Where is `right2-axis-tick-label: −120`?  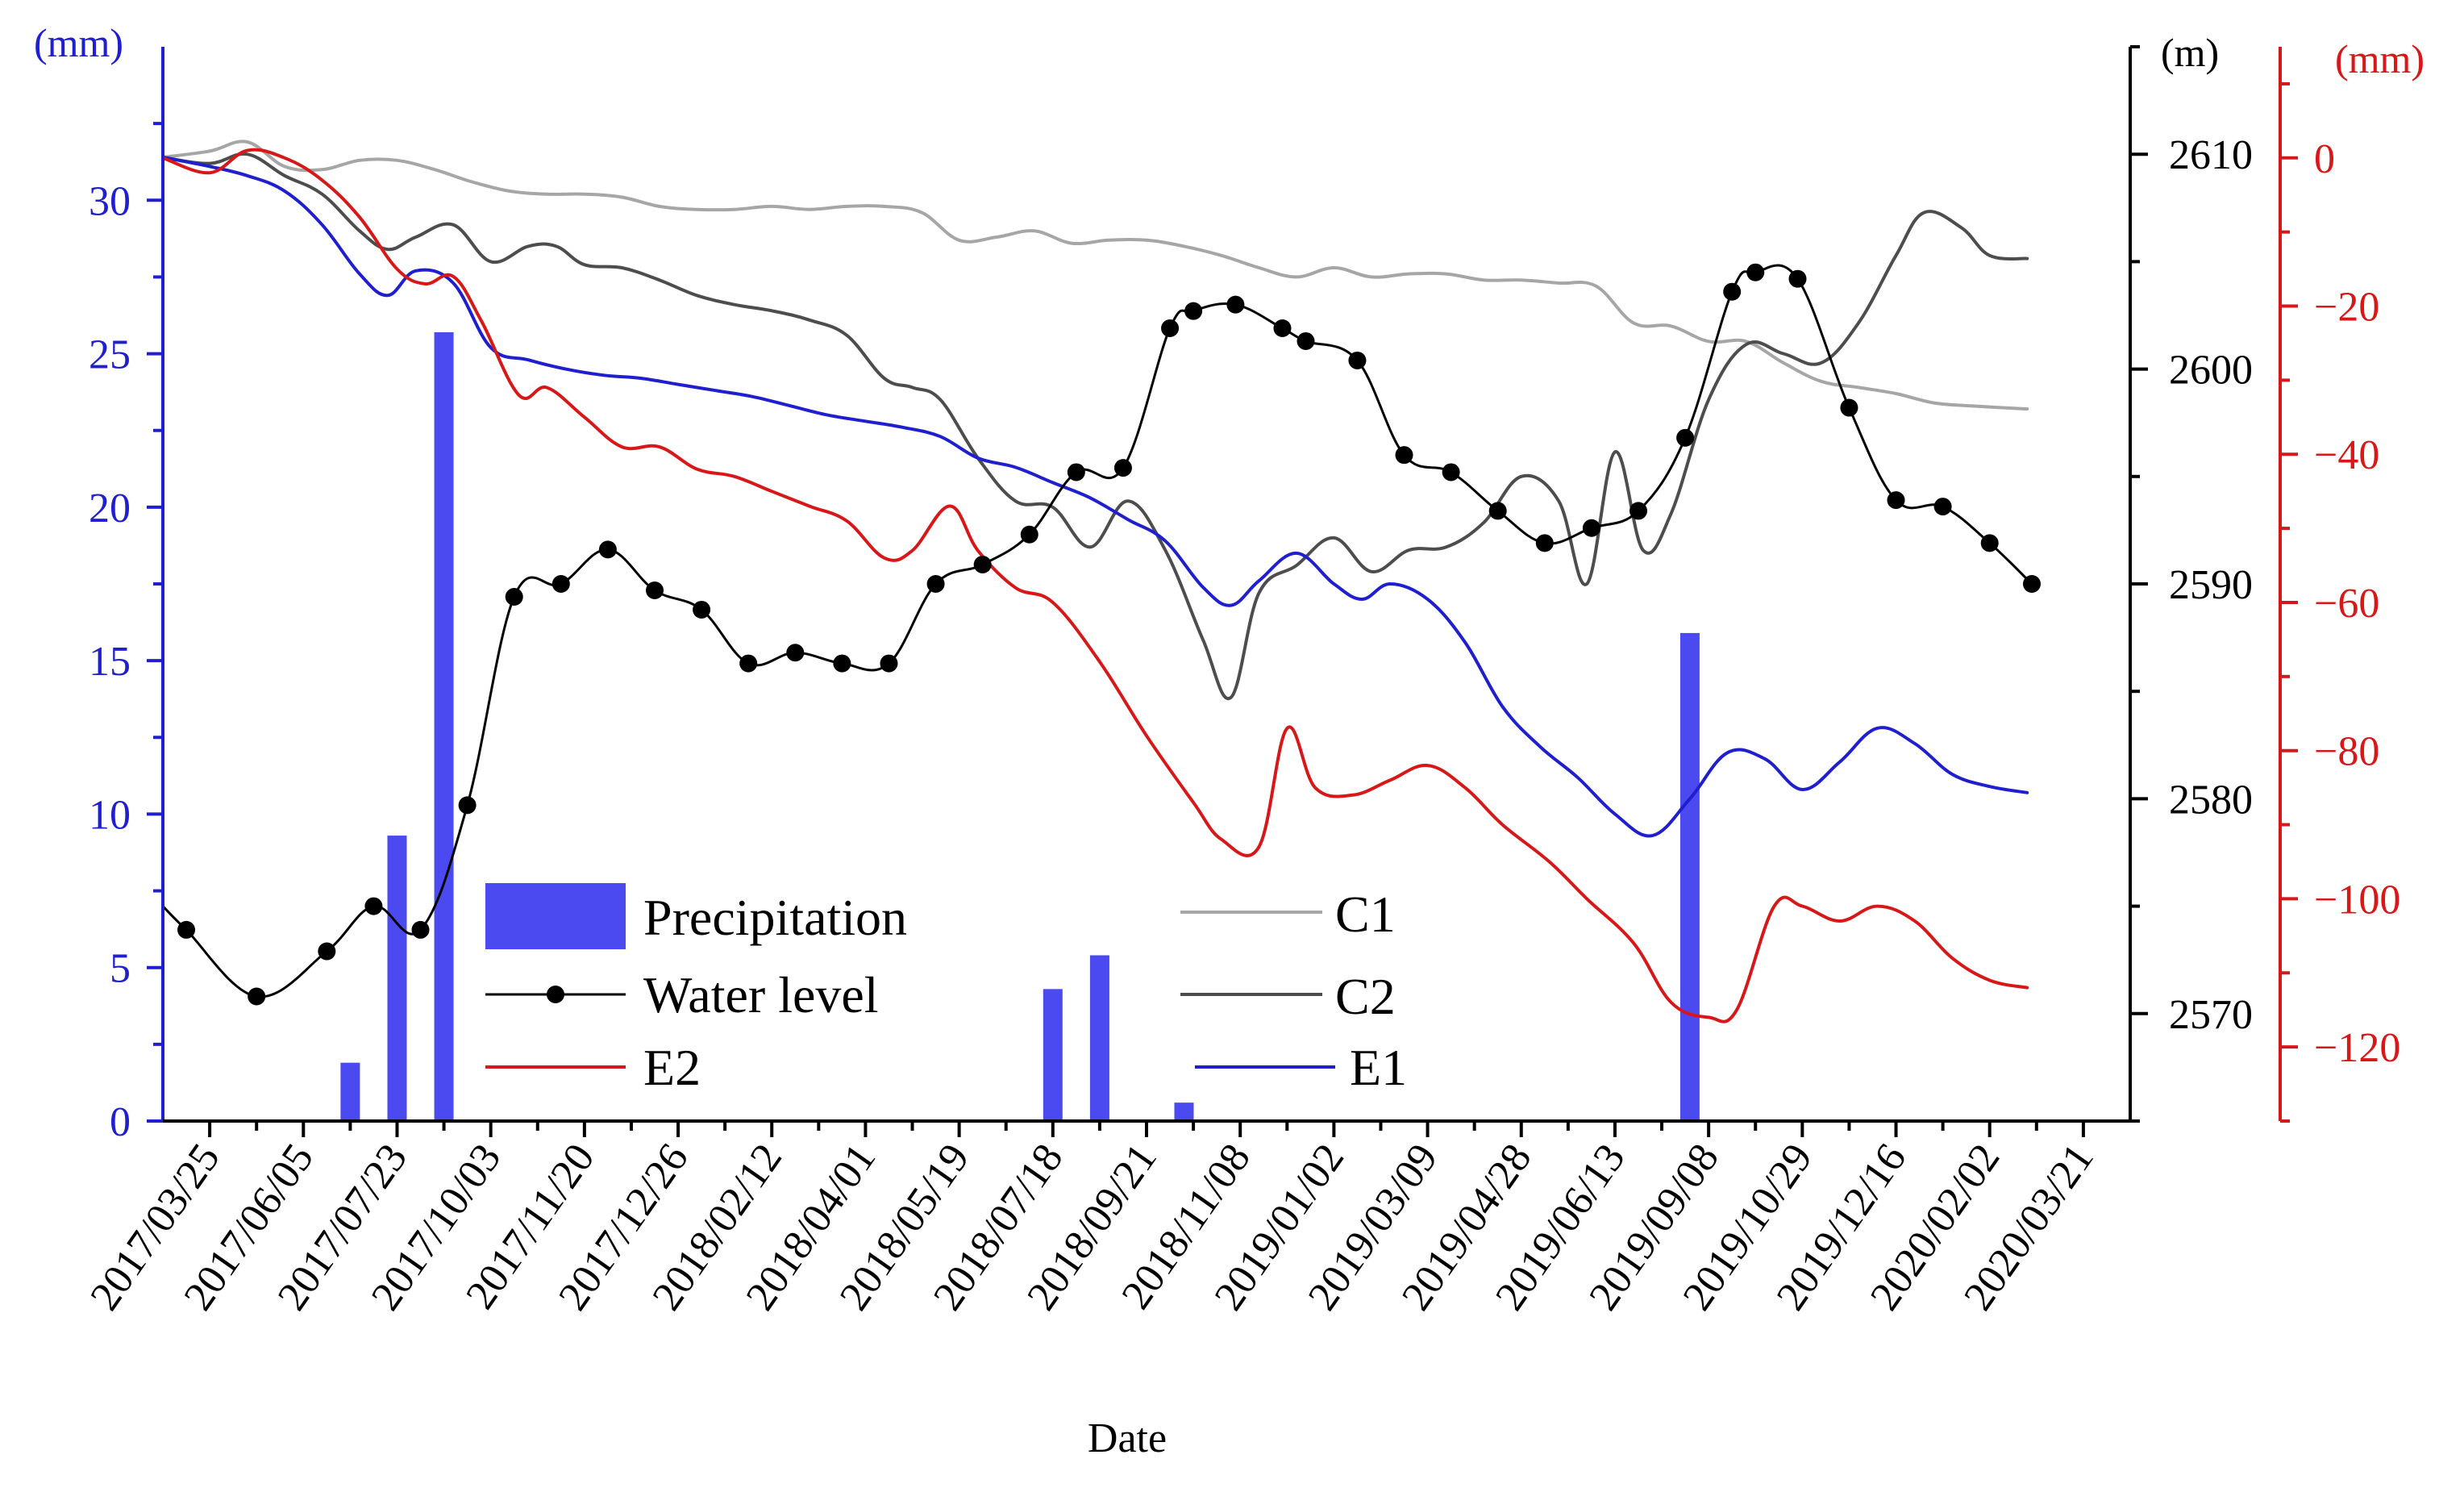 right2-axis-tick-label: −120 is located at coordinates (2357, 1048).